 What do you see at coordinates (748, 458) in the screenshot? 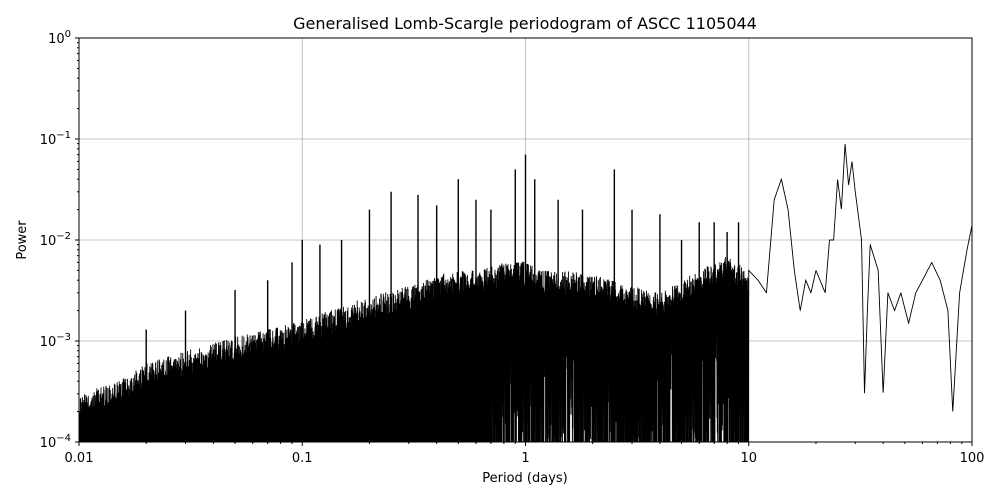
I see `x-tick-label: 10` at bounding box center [748, 458].